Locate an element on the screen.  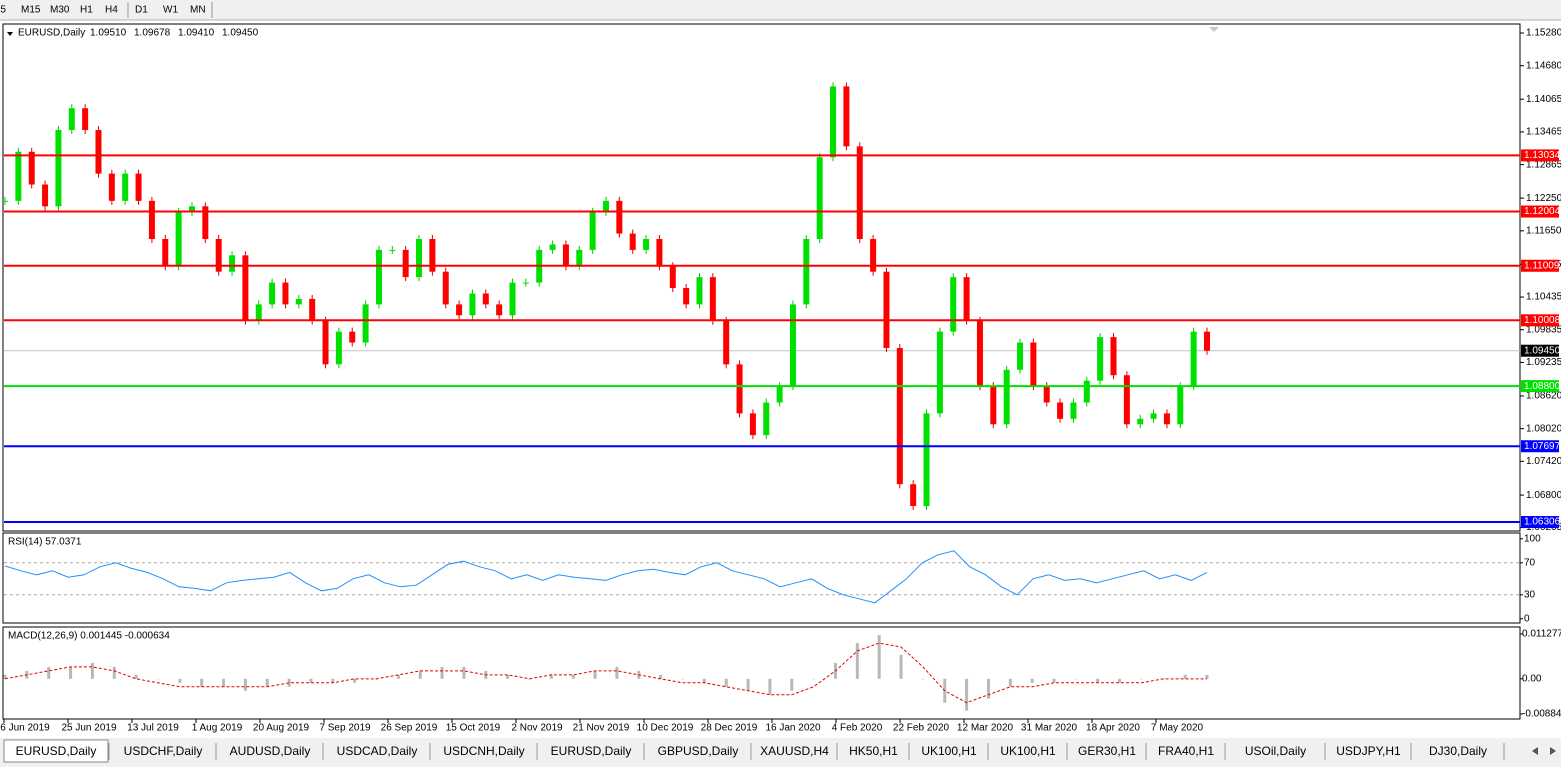
timeframe-button: M15 is located at coordinates (31, 10).